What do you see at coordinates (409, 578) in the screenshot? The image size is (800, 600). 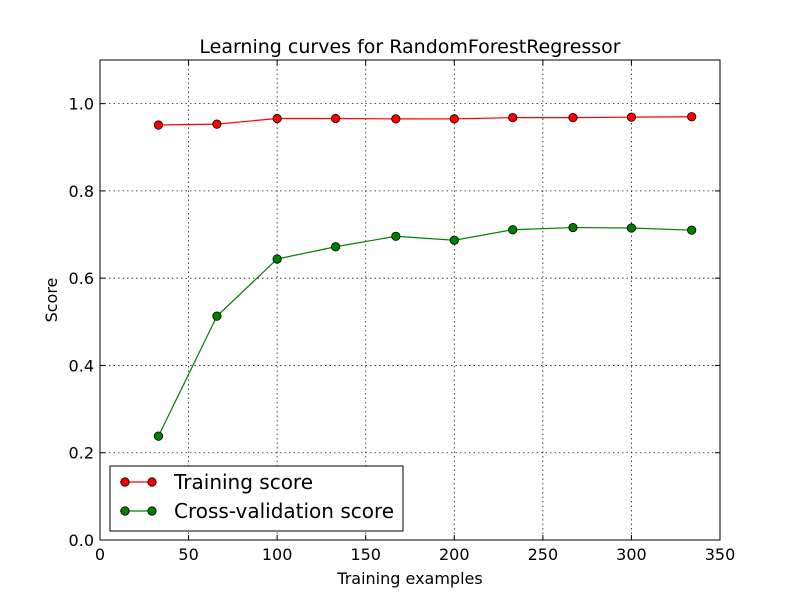 I see `x-axis-label: Training examples` at bounding box center [409, 578].